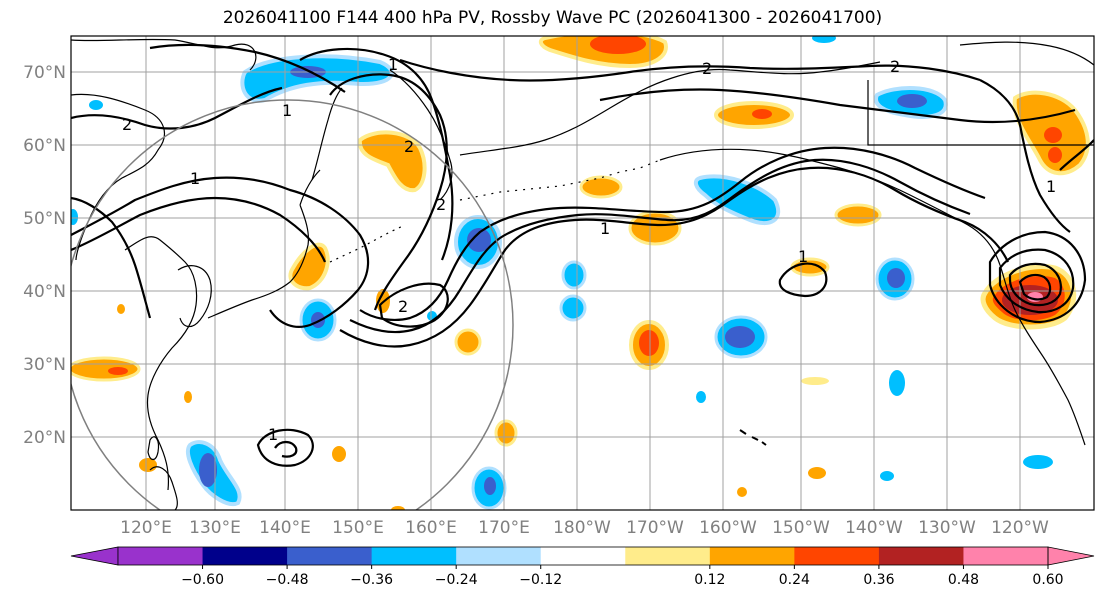 The height and width of the screenshot is (604, 1105). What do you see at coordinates (1020, 528) in the screenshot?
I see `lon-label: 120°W` at bounding box center [1020, 528].